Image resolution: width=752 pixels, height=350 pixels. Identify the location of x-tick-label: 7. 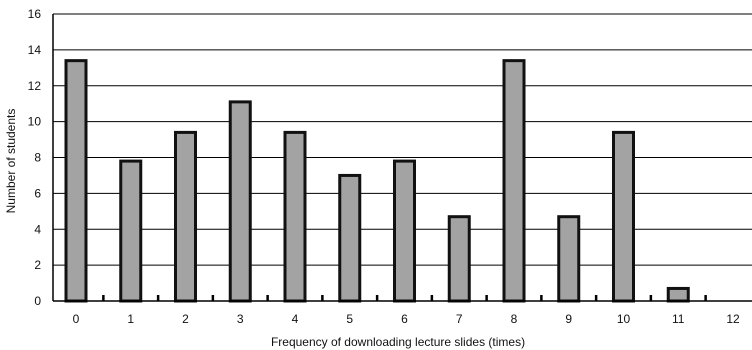
(459, 319).